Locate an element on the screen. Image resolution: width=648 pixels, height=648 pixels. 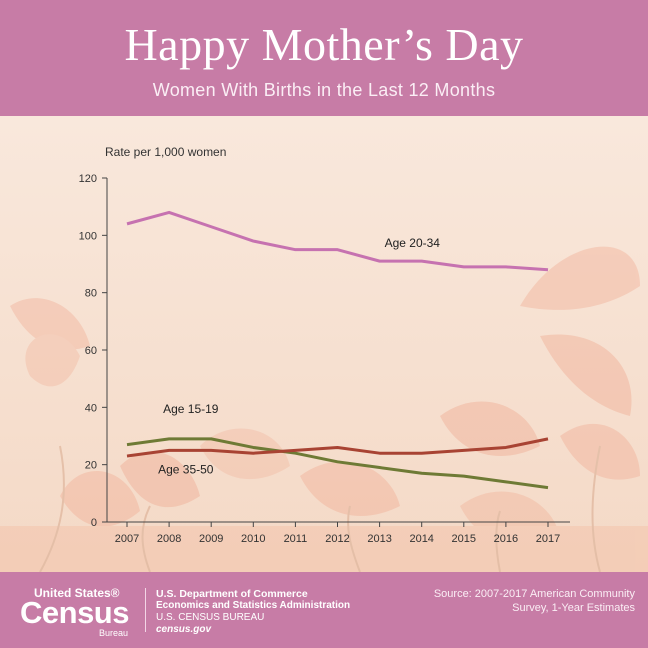
x-tick-label: 2013 is located at coordinates (379, 539).